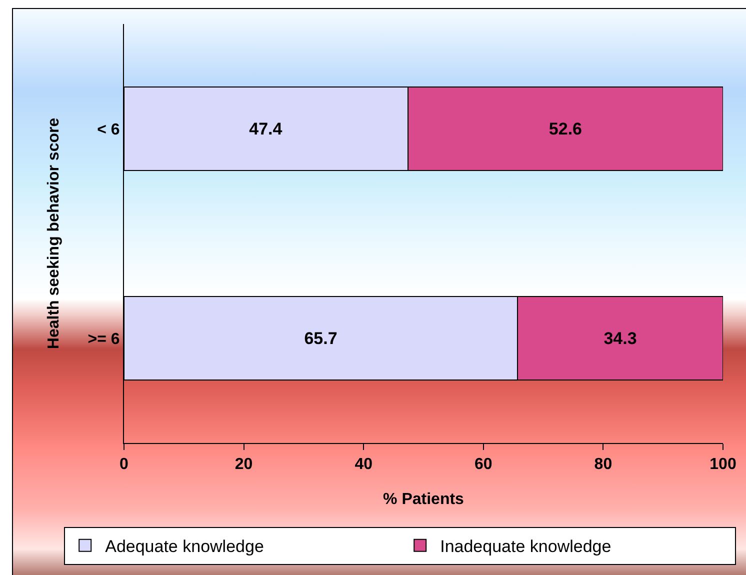  What do you see at coordinates (124, 465) in the screenshot?
I see `x-tick-label: 0` at bounding box center [124, 465].